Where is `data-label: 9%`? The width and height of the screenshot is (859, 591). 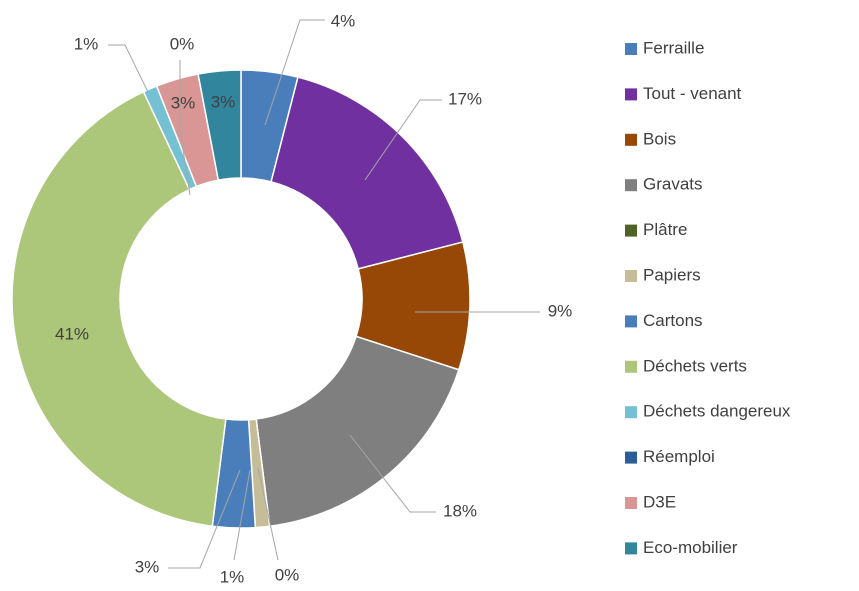
data-label: 9% is located at coordinates (560, 310).